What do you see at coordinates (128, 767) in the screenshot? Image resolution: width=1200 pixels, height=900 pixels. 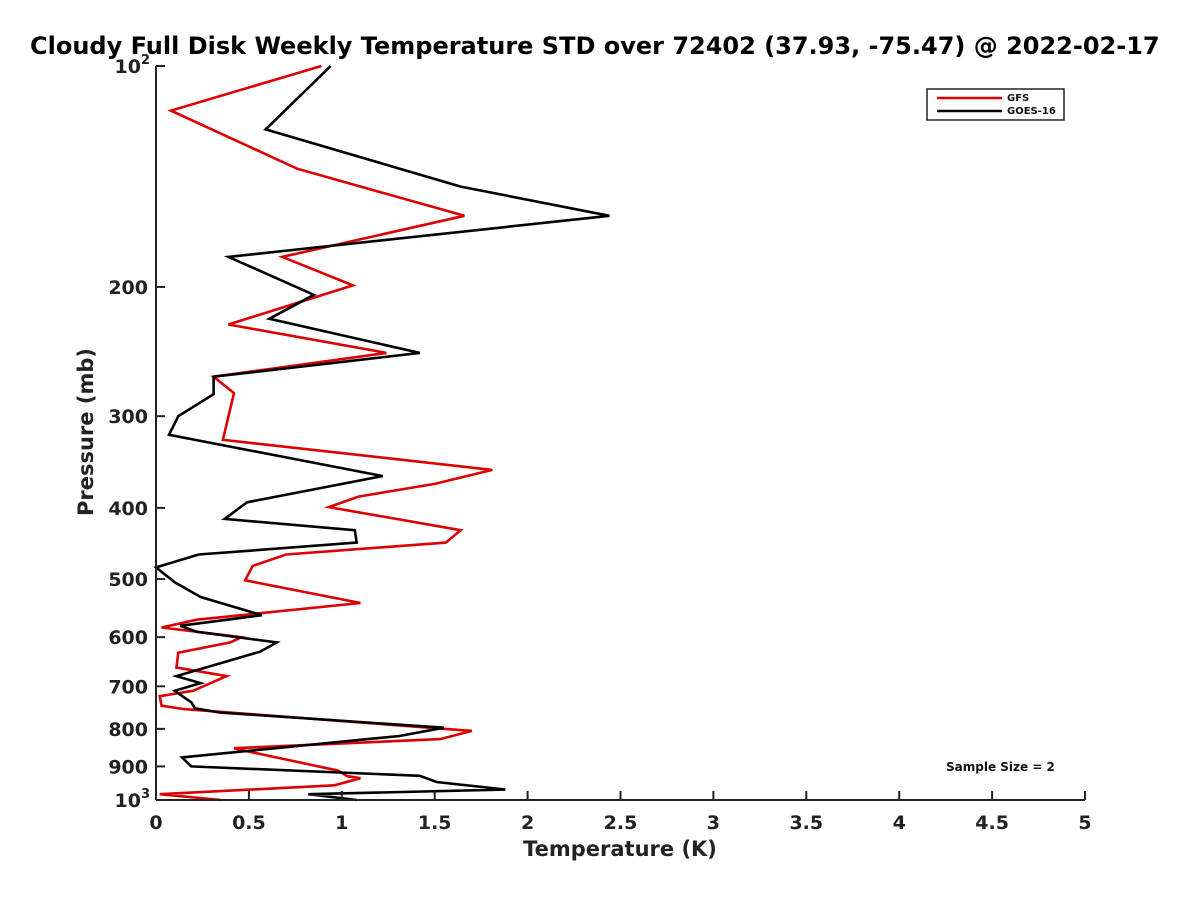 I see `y-tick-label: 900` at bounding box center [128, 767].